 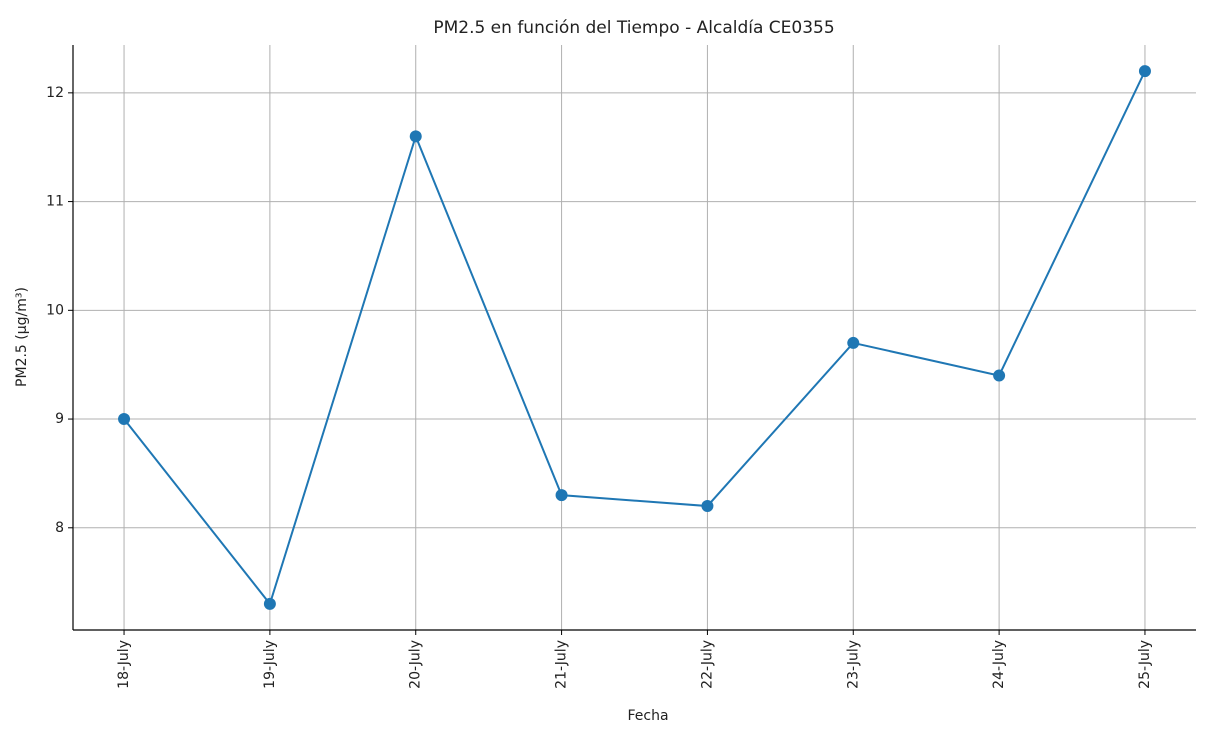 I want to click on x-tick-label: 19-July, so click(x=270, y=664).